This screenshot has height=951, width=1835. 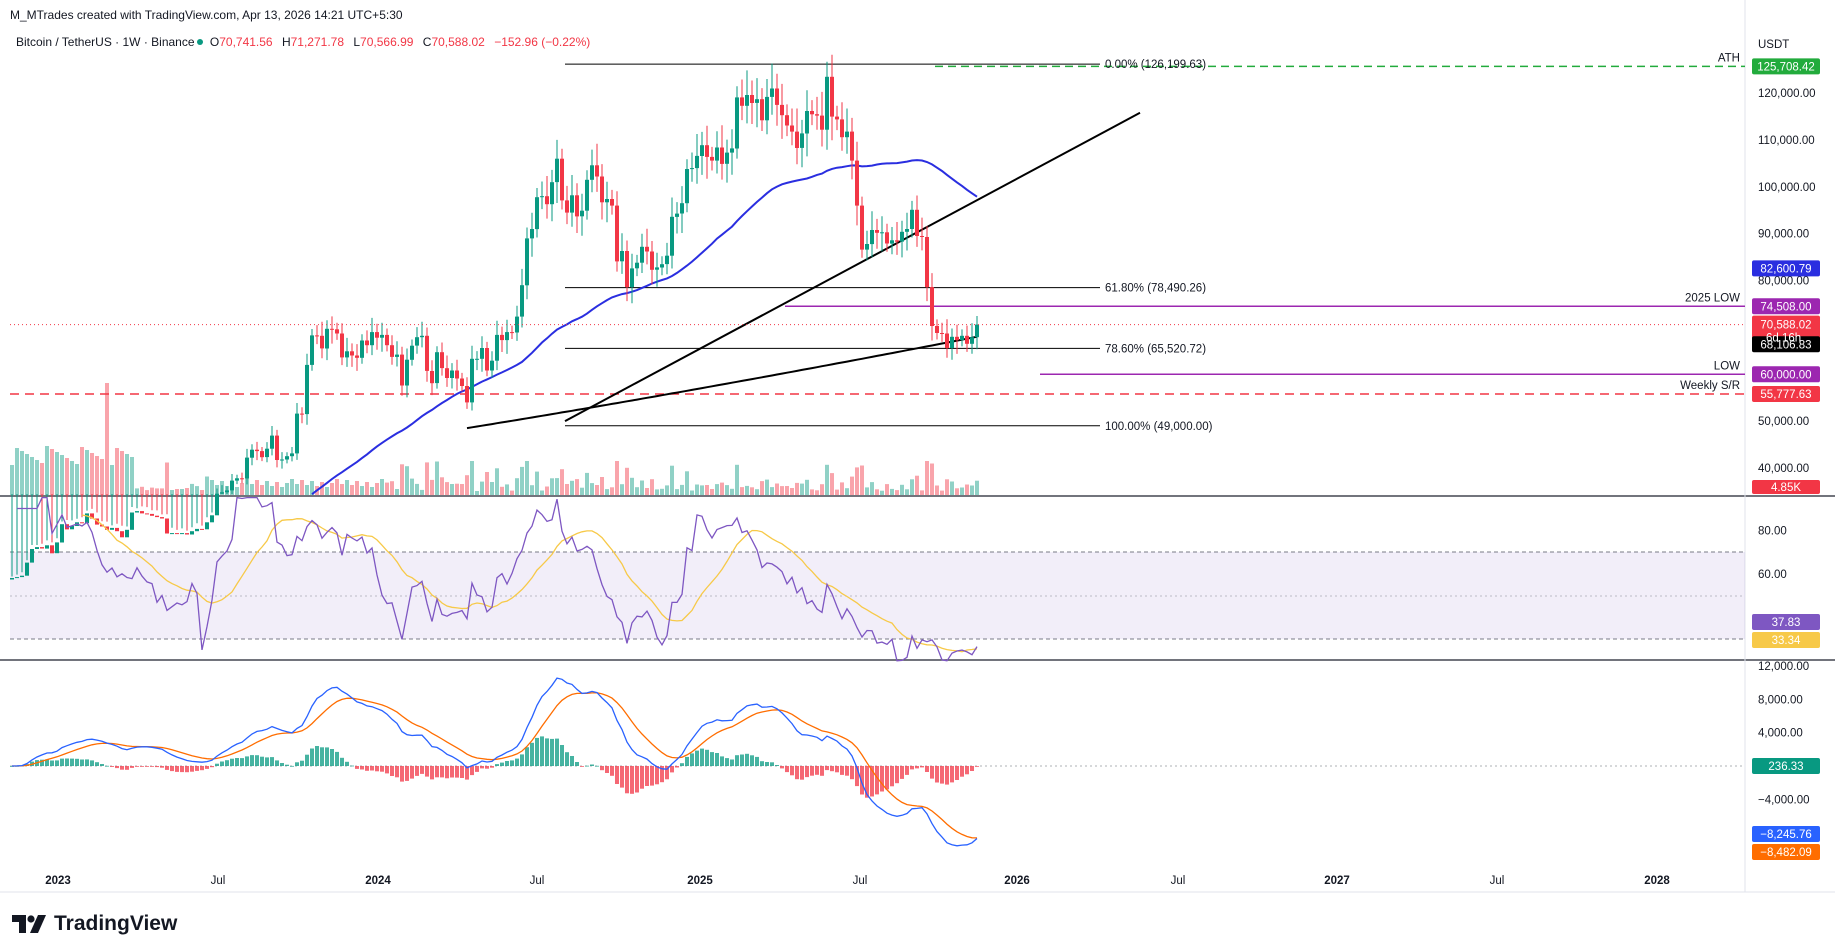 I want to click on macd-signal-line, so click(x=495, y=765).